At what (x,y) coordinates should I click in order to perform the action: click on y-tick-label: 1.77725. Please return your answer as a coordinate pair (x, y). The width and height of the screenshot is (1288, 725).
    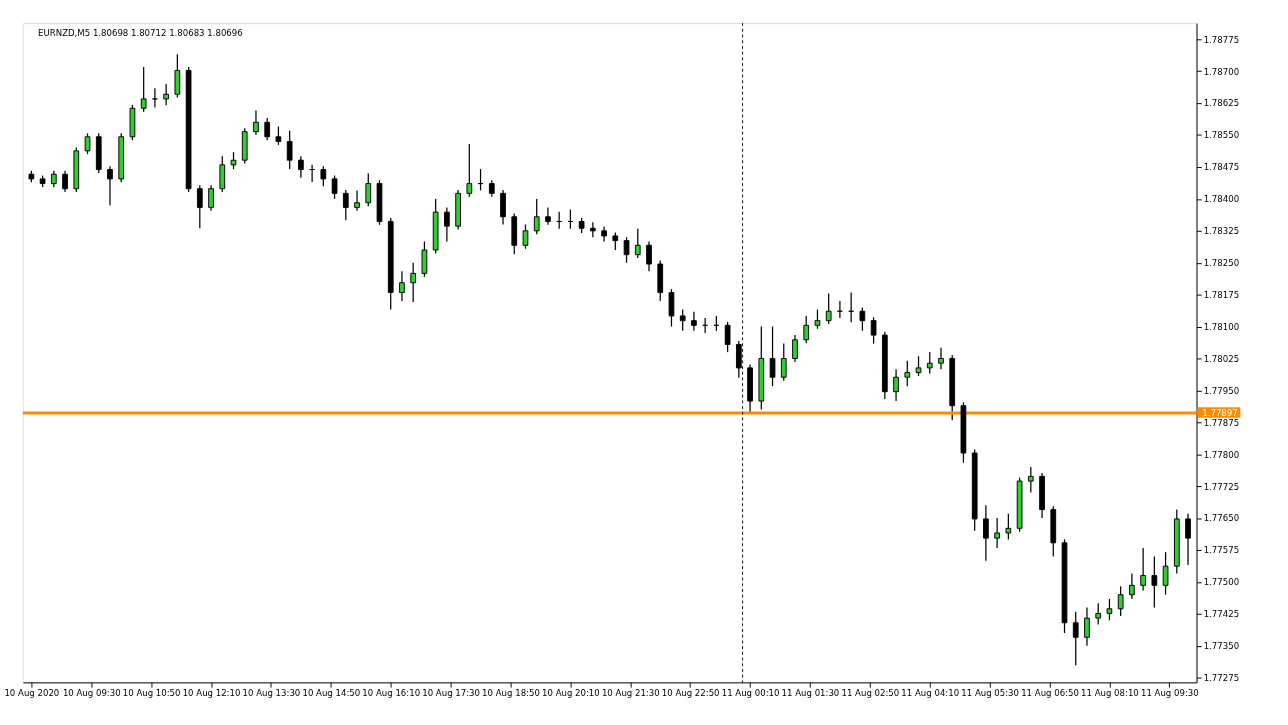
    Looking at the image, I should click on (1221, 486).